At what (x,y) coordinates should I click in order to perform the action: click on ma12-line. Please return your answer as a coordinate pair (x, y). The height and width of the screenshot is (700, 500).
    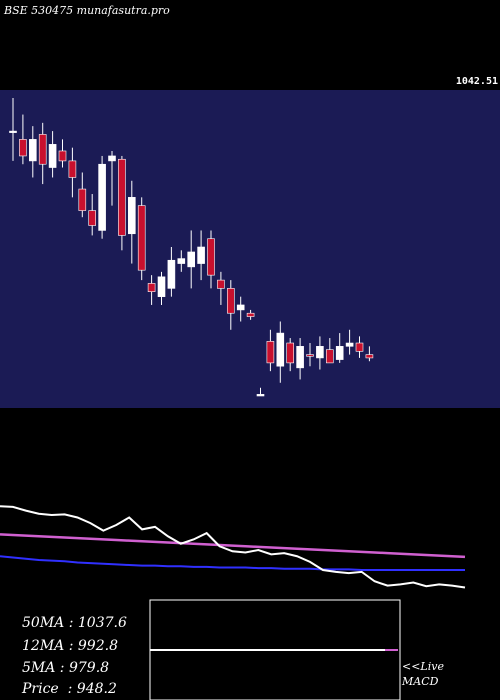
    Looking at the image, I should click on (232, 563).